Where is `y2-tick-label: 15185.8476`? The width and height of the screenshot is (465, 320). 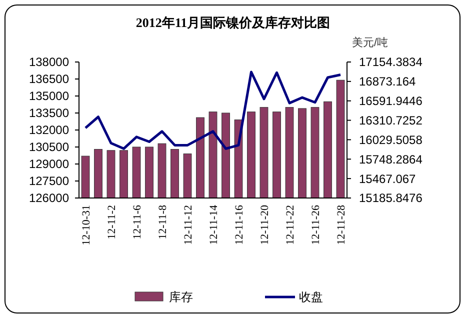
y2-tick-label: 15185.8476 is located at coordinates (391, 198).